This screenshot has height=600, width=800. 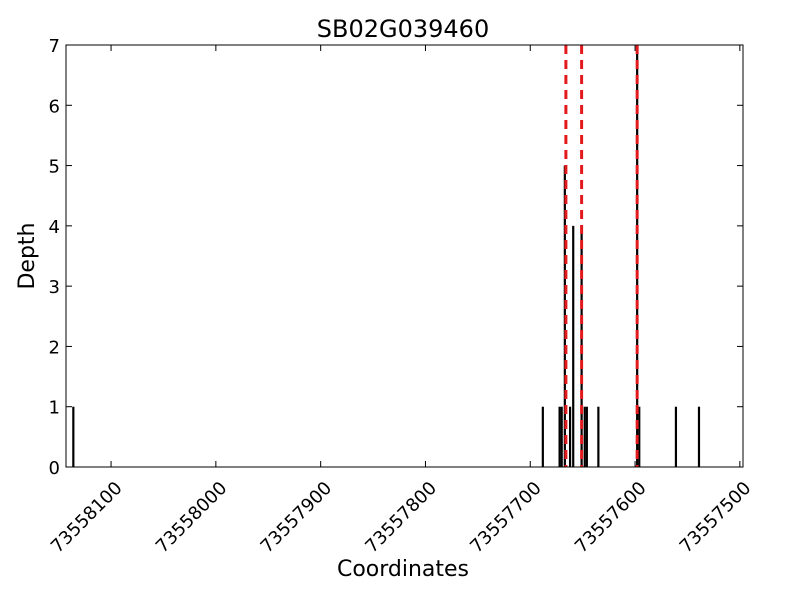 I want to click on x-axis-label: Coordinates, so click(x=403, y=569).